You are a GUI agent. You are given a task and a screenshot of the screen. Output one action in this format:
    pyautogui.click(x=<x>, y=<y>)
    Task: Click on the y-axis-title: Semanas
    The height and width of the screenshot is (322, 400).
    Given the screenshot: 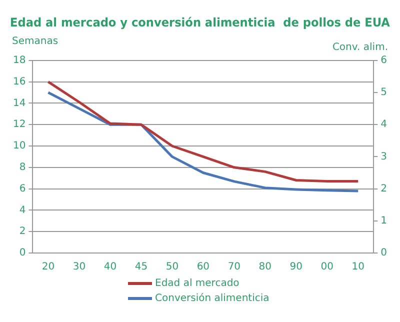 What is the action you would take?
    pyautogui.click(x=35, y=41)
    